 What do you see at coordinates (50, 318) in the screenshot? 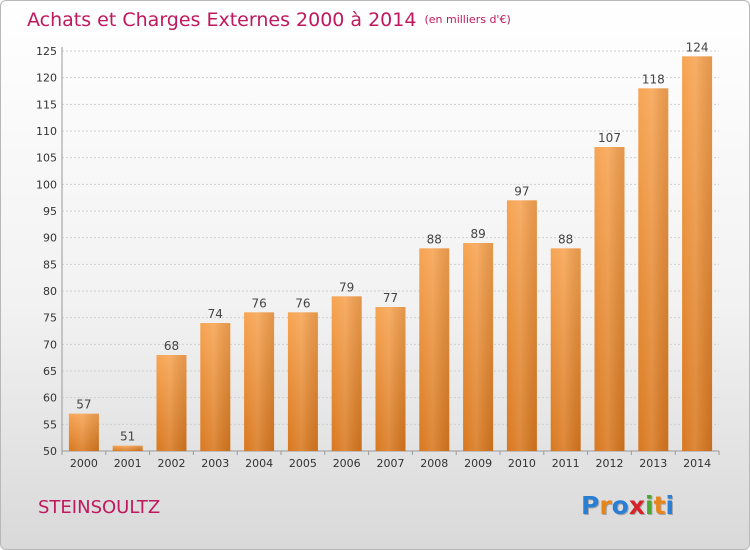
I see `y-tick-label: 75` at bounding box center [50, 318].